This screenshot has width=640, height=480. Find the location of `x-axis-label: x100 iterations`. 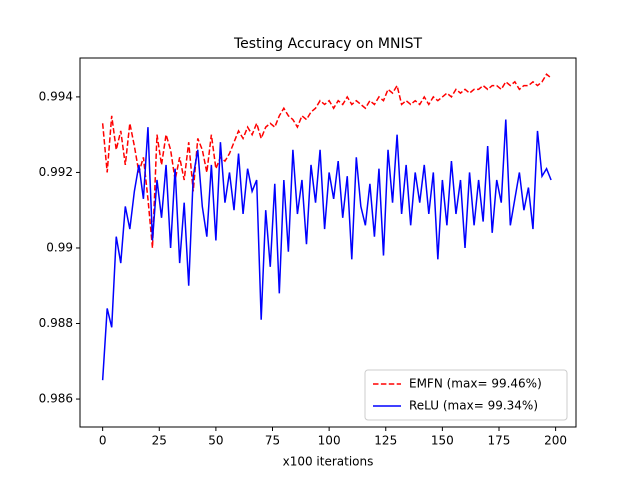

x-axis-label: x100 iterations is located at coordinates (328, 462).